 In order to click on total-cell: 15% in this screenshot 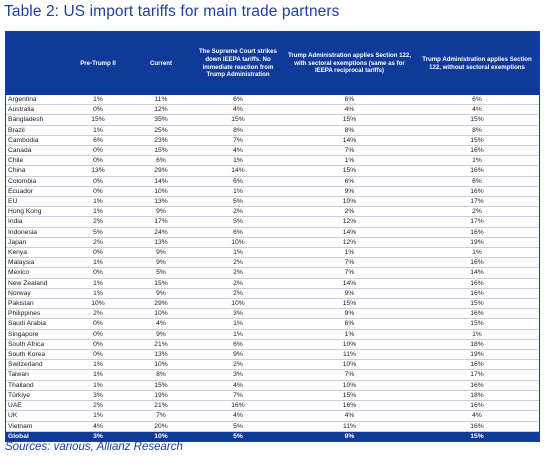, I will do `click(477, 436)`.